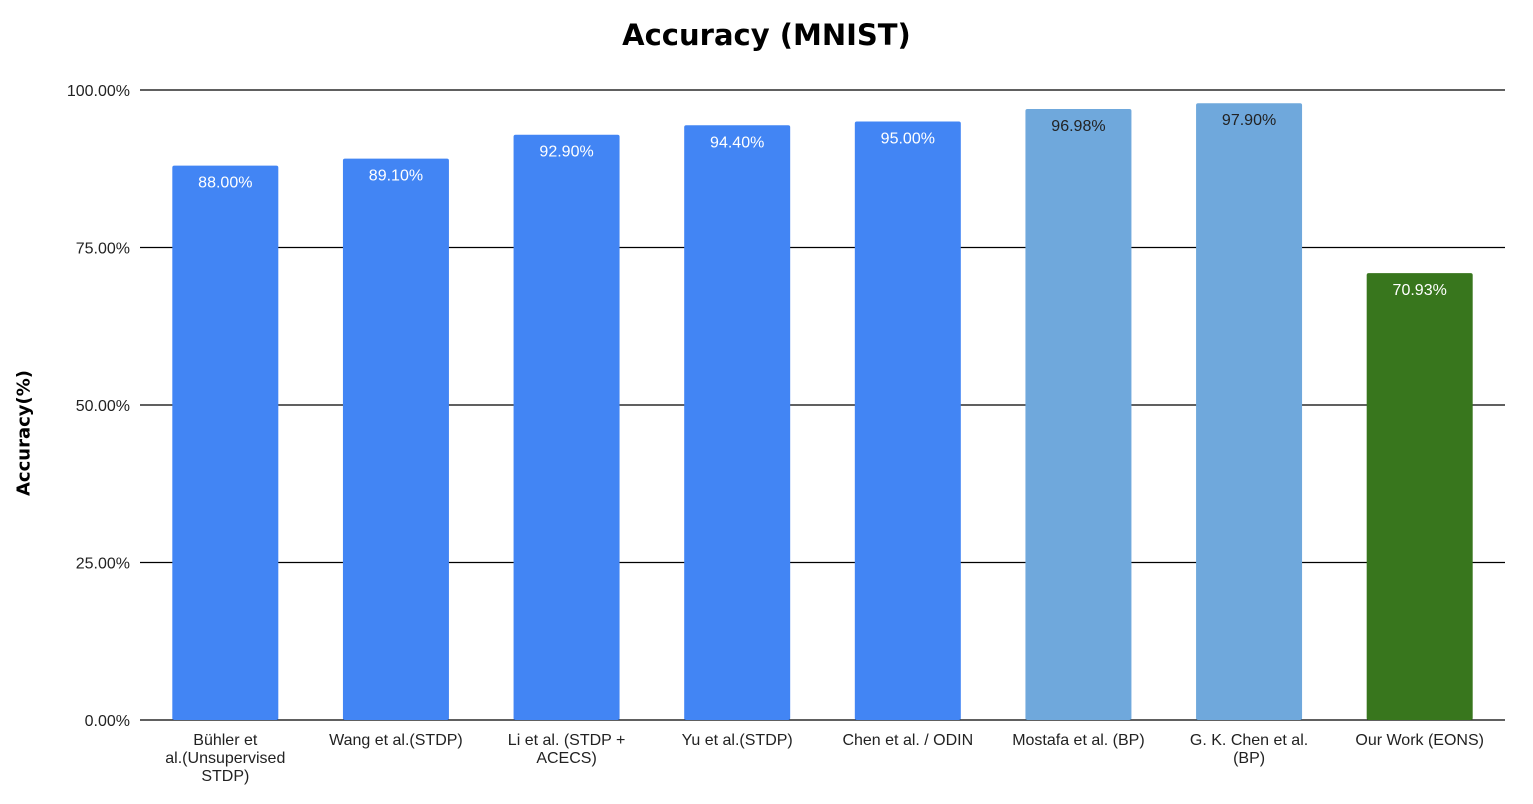 Image resolution: width=1533 pixels, height=804 pixels. Describe the element at coordinates (396, 740) in the screenshot. I see `x-tick-label: Wang et al.(STDP)` at that location.